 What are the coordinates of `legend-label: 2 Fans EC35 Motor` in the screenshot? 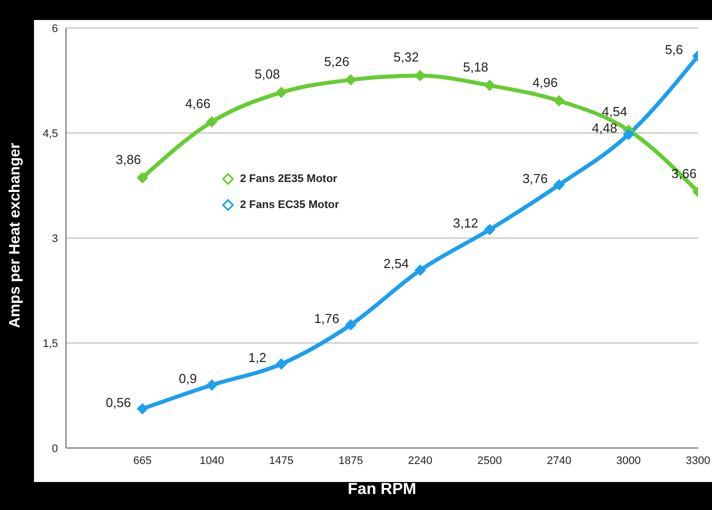 It's located at (290, 205).